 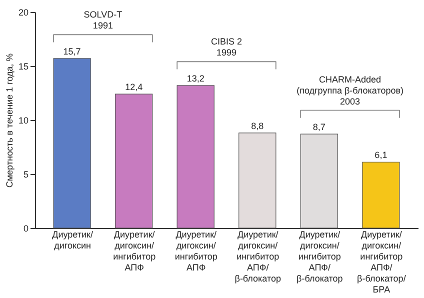 What do you see at coordinates (23, 67) in the screenshot?
I see `y-tick-label: 15` at bounding box center [23, 67].